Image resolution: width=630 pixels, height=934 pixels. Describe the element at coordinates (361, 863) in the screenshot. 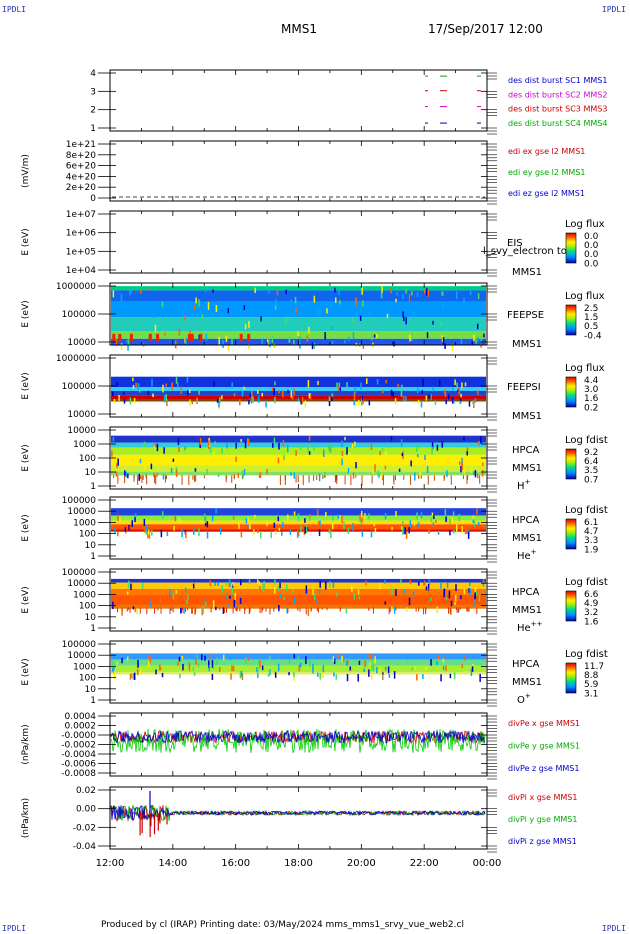

I see `x-tick-label: 20:00` at that location.